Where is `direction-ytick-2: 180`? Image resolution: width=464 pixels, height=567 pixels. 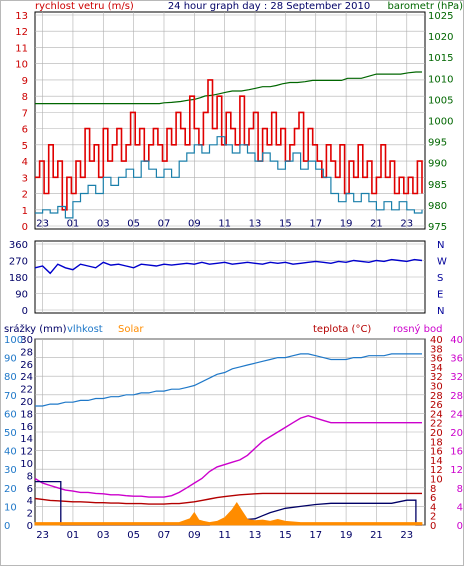
direction-ytick-2: 180 is located at coordinates (18, 278).